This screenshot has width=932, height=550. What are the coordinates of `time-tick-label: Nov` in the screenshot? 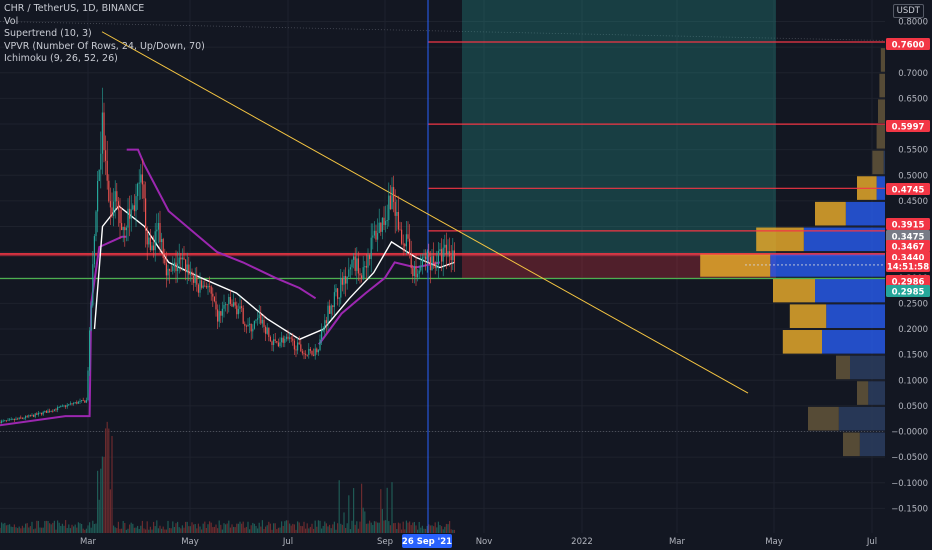 It's located at (484, 542).